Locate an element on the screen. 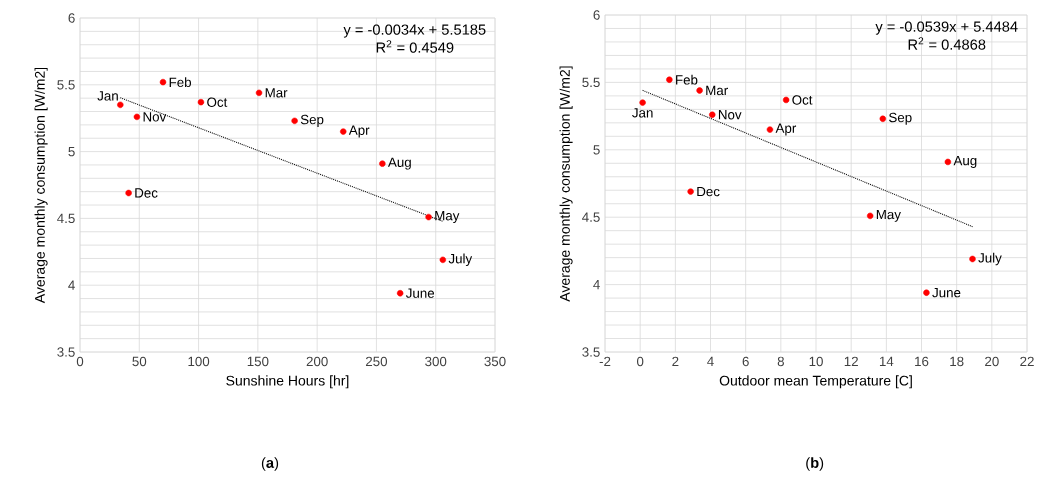 This screenshot has height=492, width=1055. annotation: R$^{2}$ = 0.4549 is located at coordinates (415, 46).